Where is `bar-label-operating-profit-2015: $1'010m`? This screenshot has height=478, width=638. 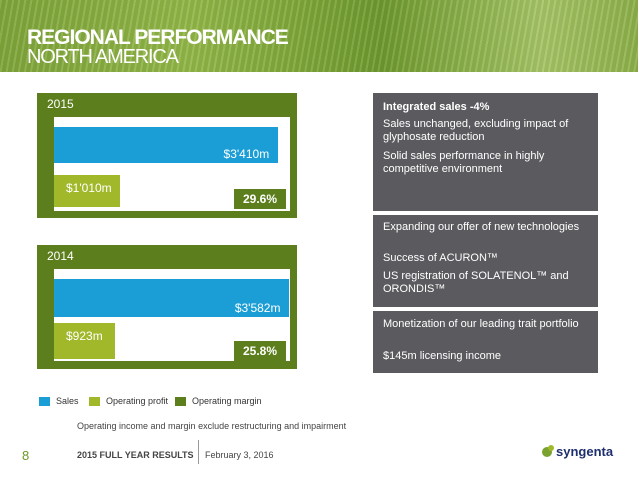 bar-label-operating-profit-2015: $1'010m is located at coordinates (89, 188).